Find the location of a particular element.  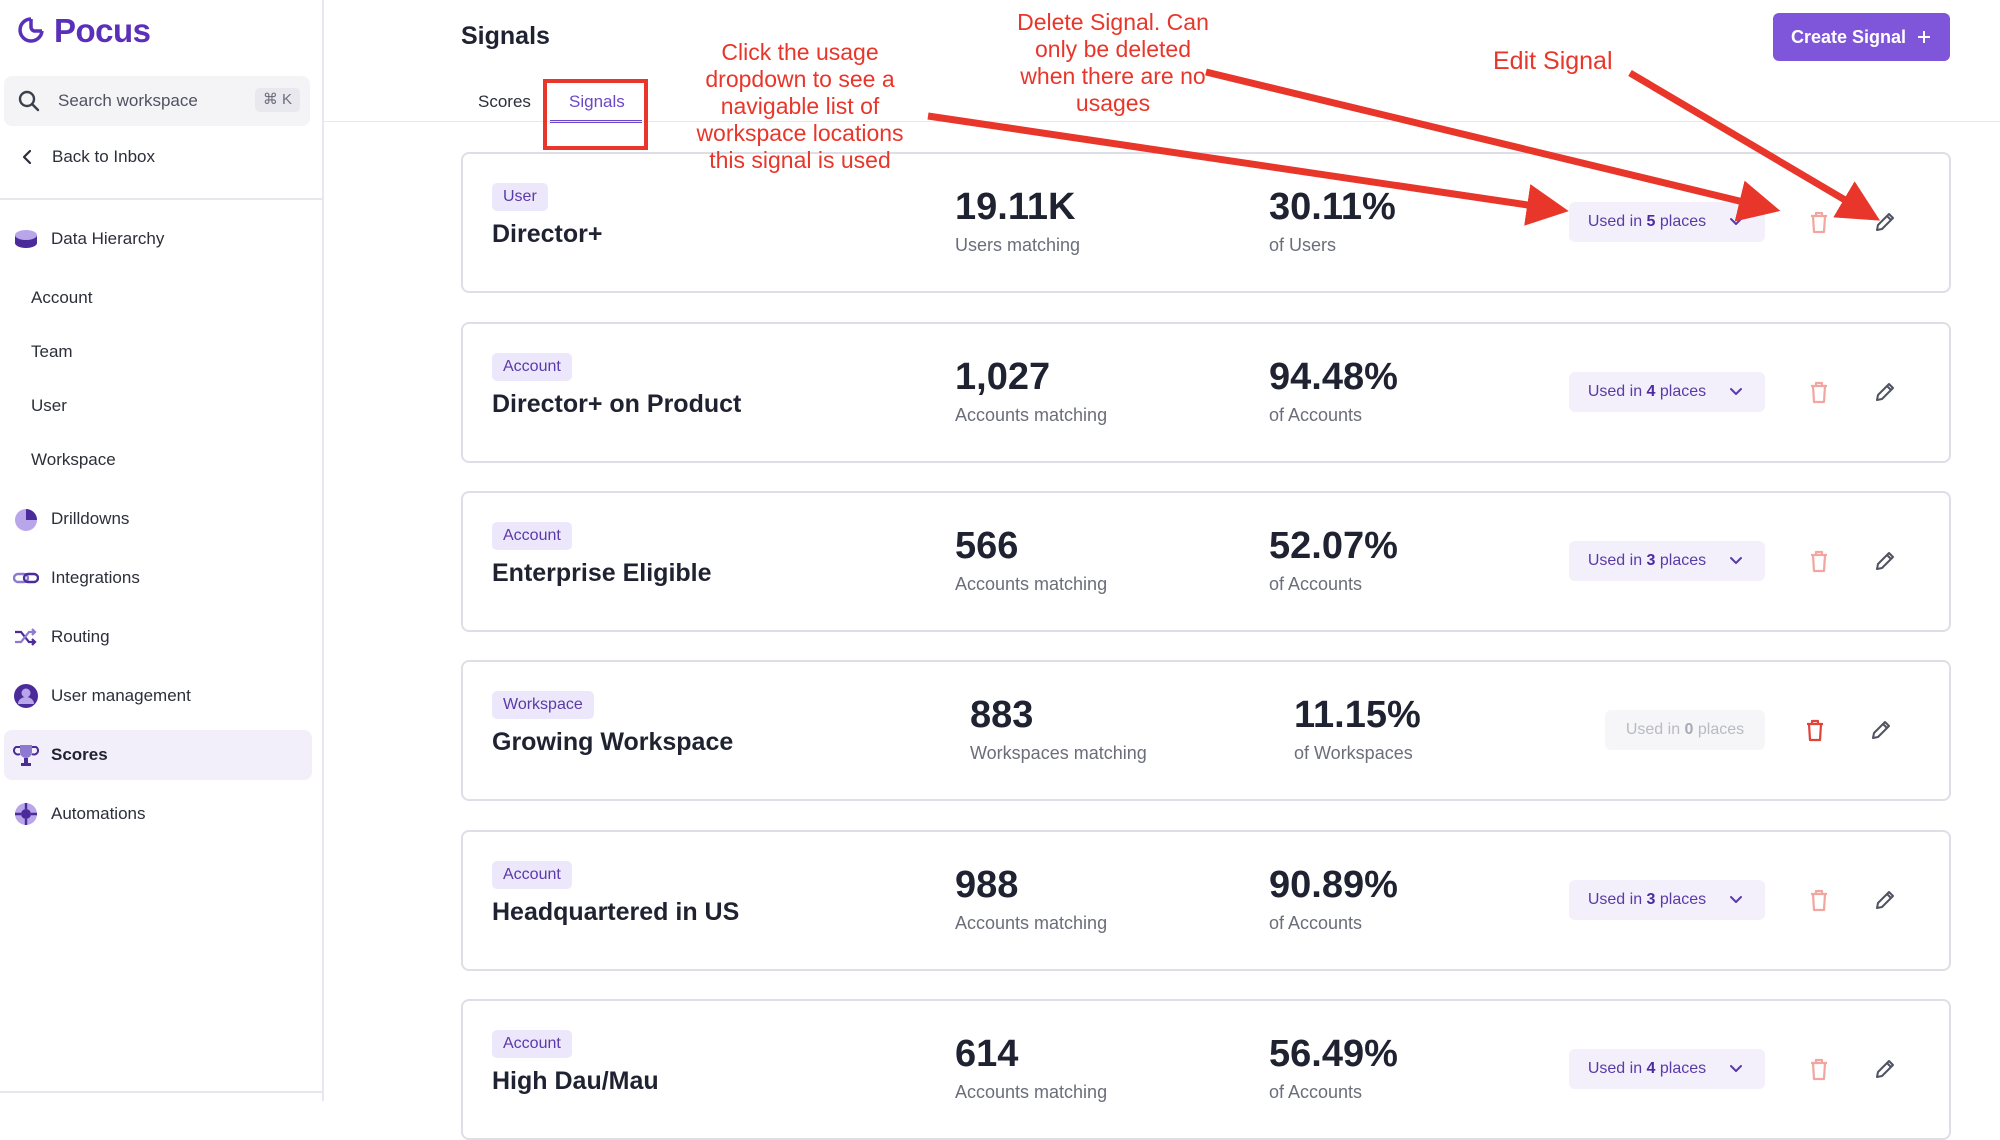

pocus-logo: Pocus is located at coordinates (82, 31).